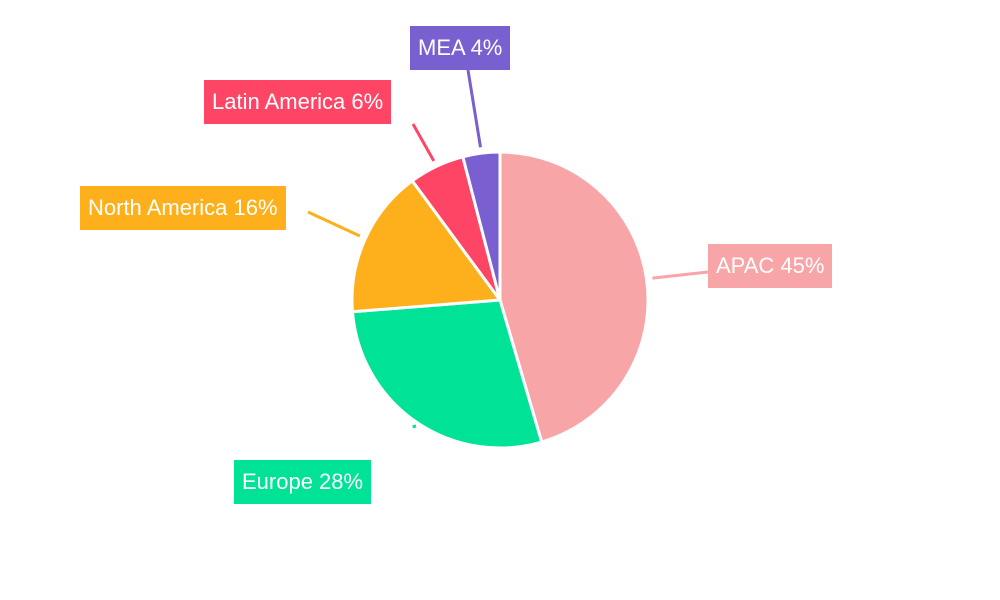  Describe the element at coordinates (481, 226) in the screenshot. I see `slice-mea` at that location.